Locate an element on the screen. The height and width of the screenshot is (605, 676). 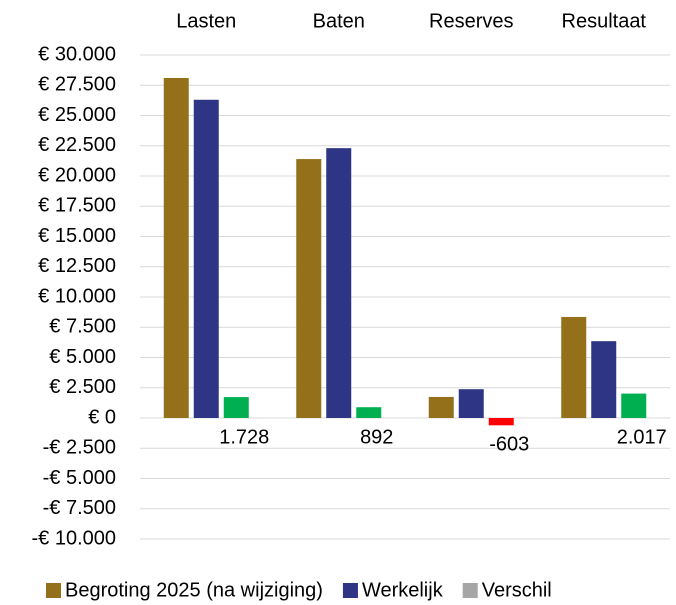
data-label: -603 is located at coordinates (509, 445).